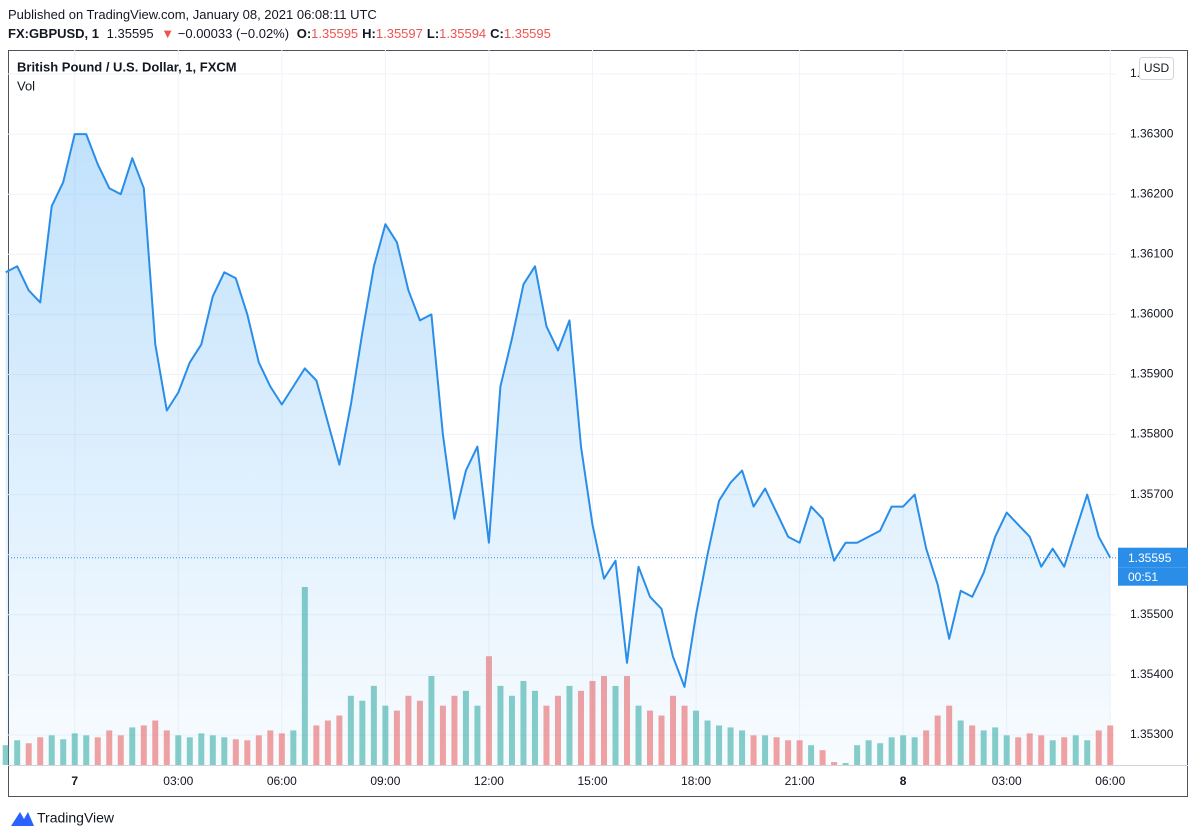 The height and width of the screenshot is (839, 1200). I want to click on ohlc-value: 1.35597, so click(399, 33).